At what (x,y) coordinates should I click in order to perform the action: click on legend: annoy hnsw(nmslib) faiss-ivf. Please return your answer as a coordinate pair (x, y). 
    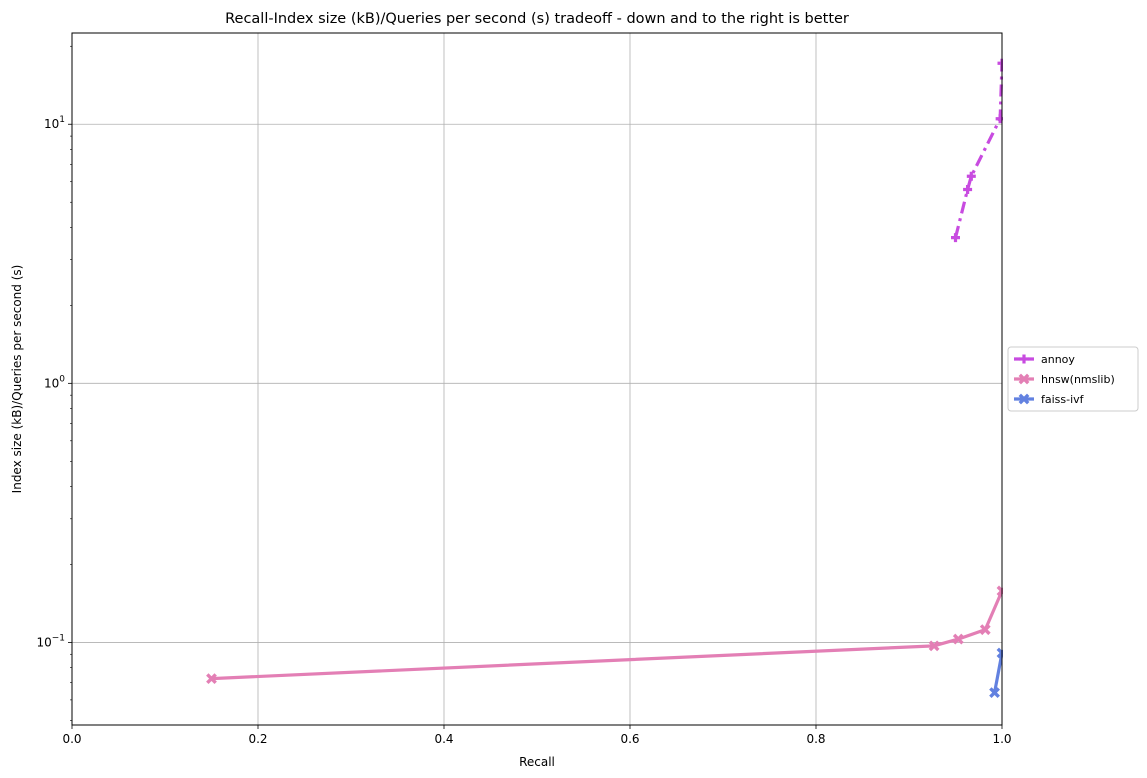
    Looking at the image, I should click on (1073, 379).